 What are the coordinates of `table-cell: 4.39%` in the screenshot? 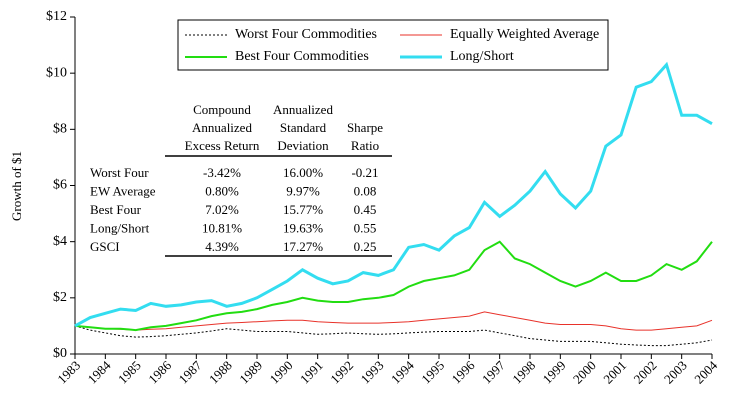 It's located at (222, 246).